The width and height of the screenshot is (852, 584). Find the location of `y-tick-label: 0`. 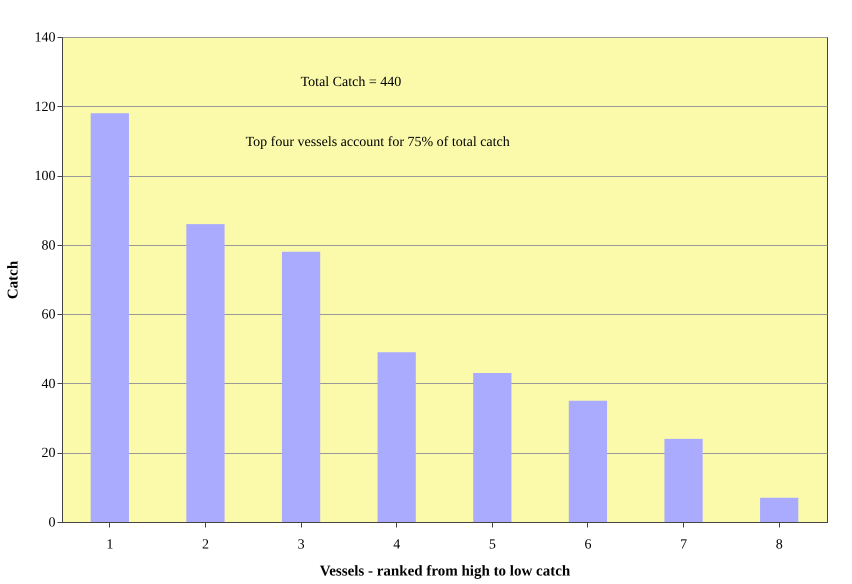

y-tick-label: 0 is located at coordinates (52, 523).